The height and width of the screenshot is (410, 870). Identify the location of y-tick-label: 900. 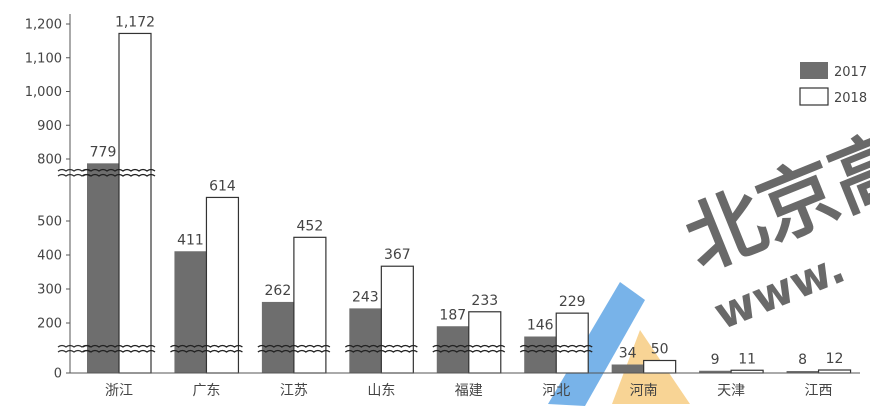
(49, 126).